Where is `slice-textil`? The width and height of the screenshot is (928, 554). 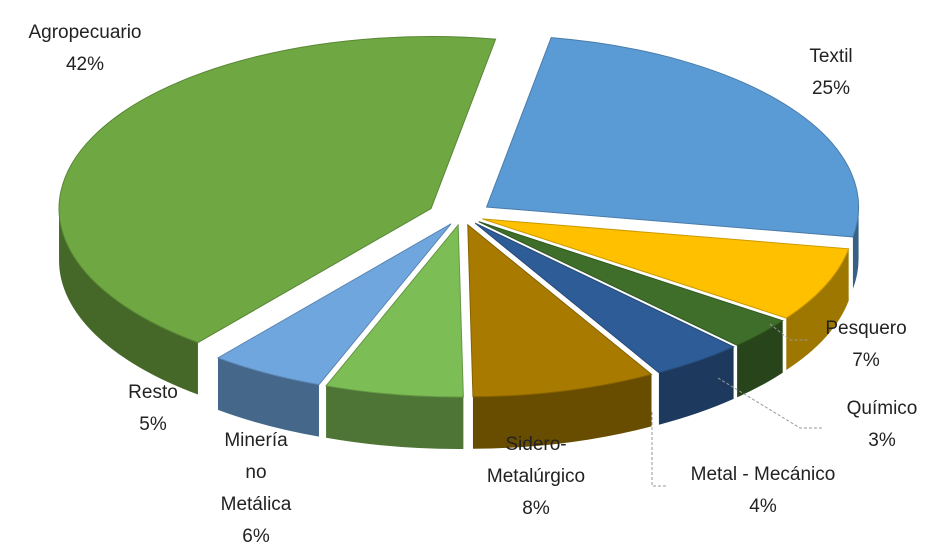 slice-textil is located at coordinates (672, 137).